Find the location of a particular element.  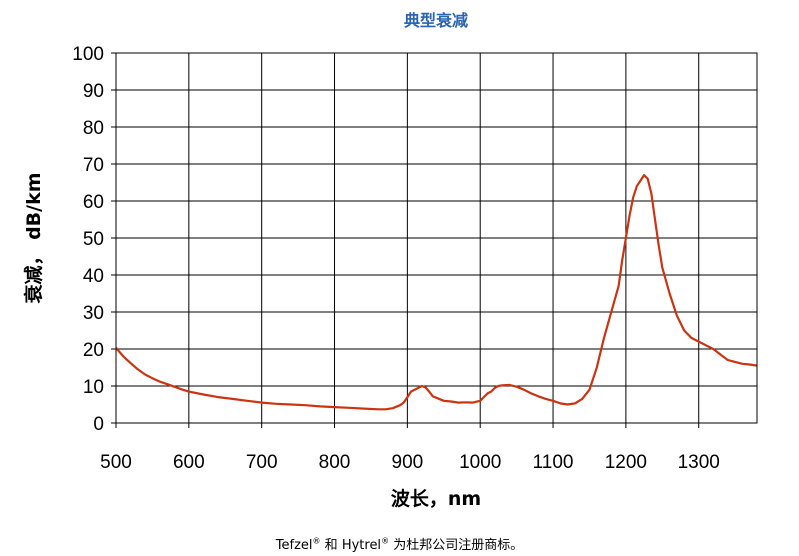

x-tick-label: 800 is located at coordinates (335, 462).